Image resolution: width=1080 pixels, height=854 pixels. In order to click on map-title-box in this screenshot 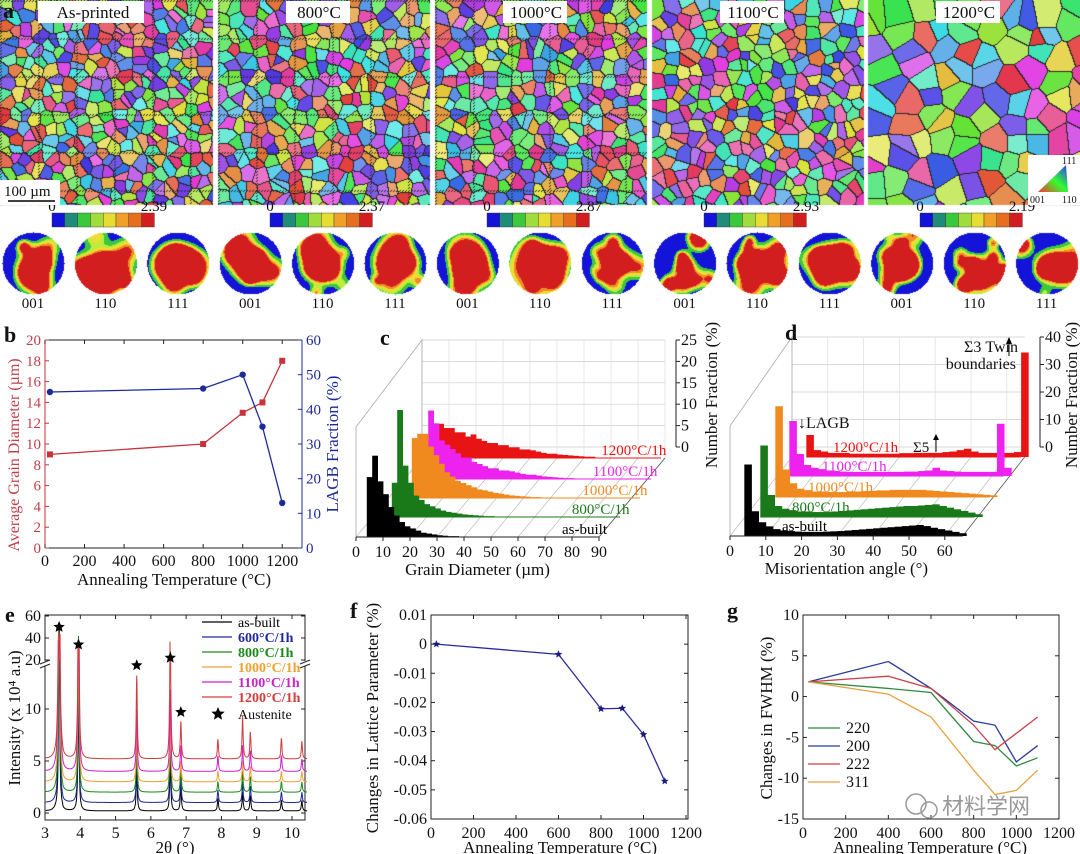, I will do `click(91, 12)`.